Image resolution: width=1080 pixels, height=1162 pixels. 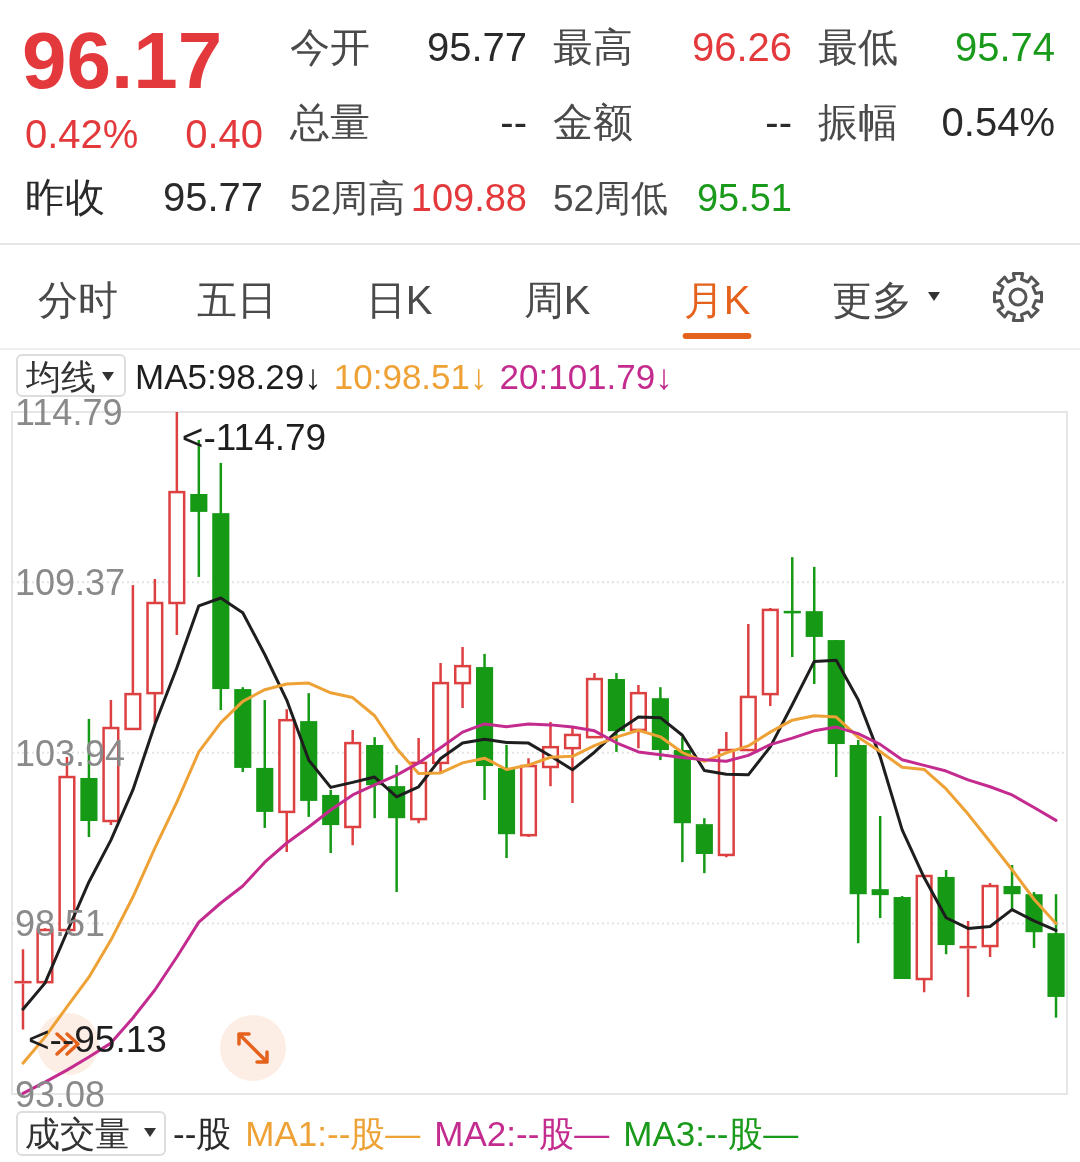 What do you see at coordinates (872, 300) in the screenshot?
I see `text: 更多` at bounding box center [872, 300].